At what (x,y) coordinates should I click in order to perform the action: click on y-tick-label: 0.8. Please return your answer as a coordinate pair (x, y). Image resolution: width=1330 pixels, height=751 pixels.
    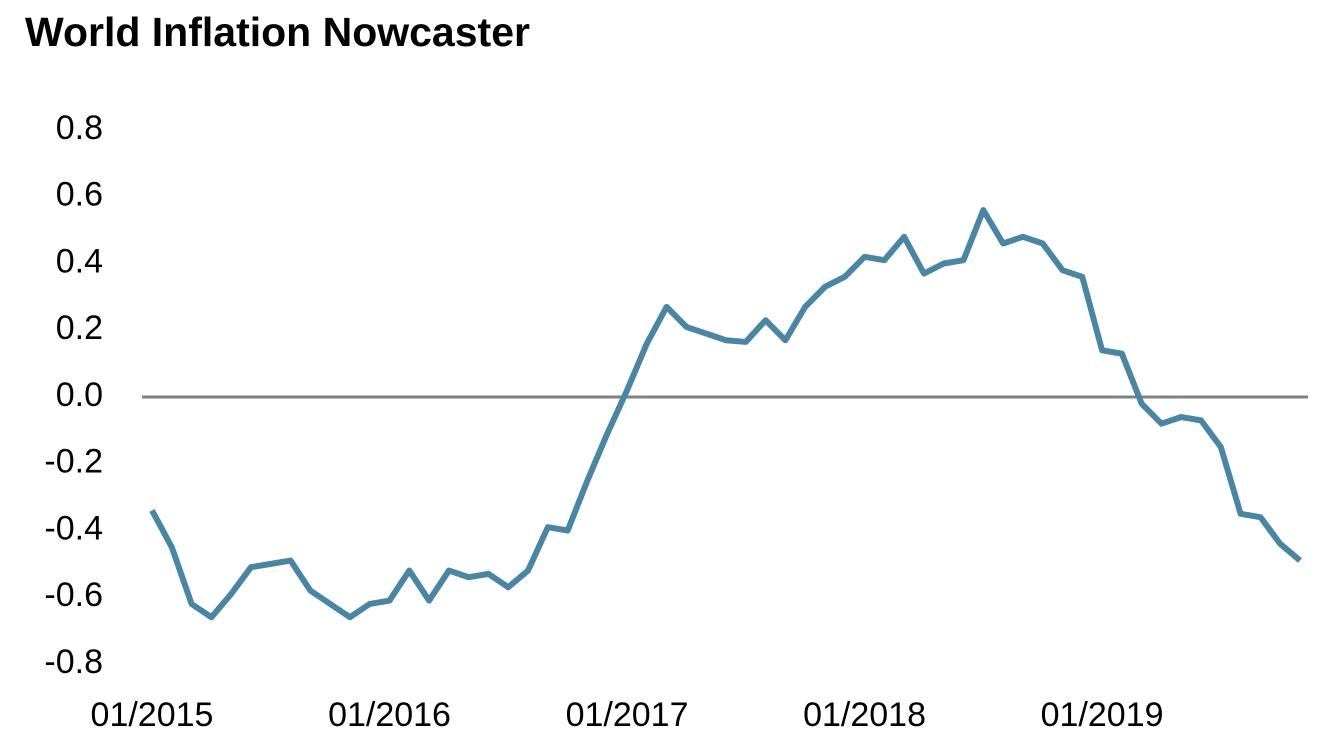
    Looking at the image, I should click on (79, 128).